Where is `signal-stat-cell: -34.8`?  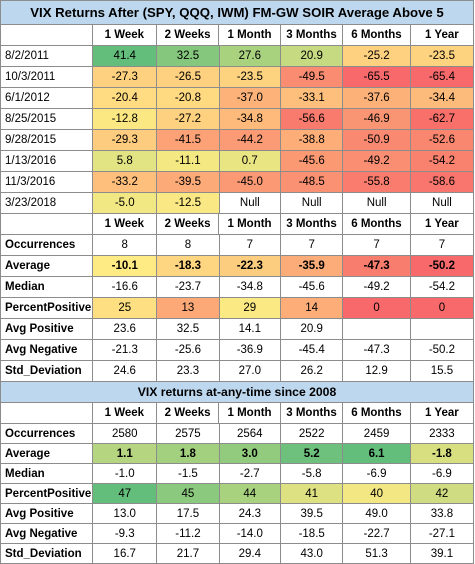 signal-stat-cell: -34.8 is located at coordinates (250, 287).